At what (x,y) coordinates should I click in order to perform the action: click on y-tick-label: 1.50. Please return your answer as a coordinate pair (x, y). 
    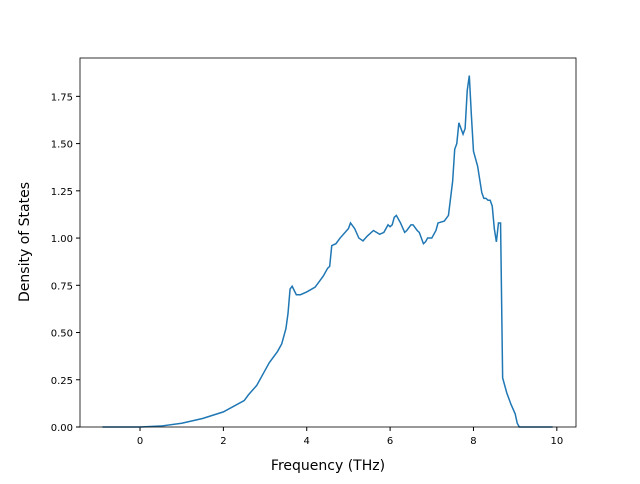
    Looking at the image, I should click on (62, 145).